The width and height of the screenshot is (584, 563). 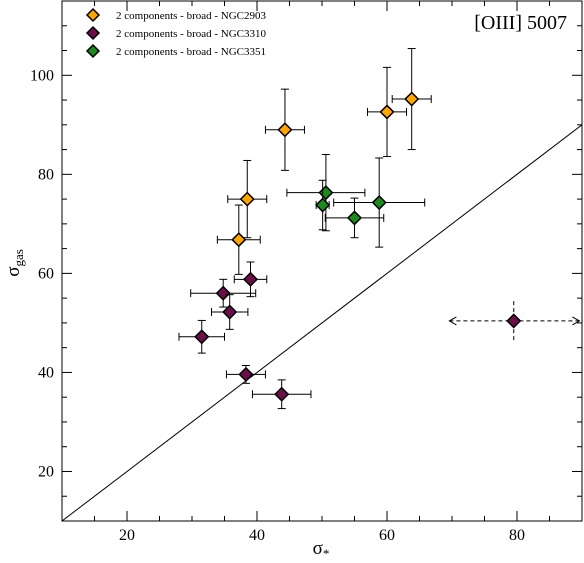 What do you see at coordinates (517, 535) in the screenshot?
I see `x-tick-label: 80` at bounding box center [517, 535].